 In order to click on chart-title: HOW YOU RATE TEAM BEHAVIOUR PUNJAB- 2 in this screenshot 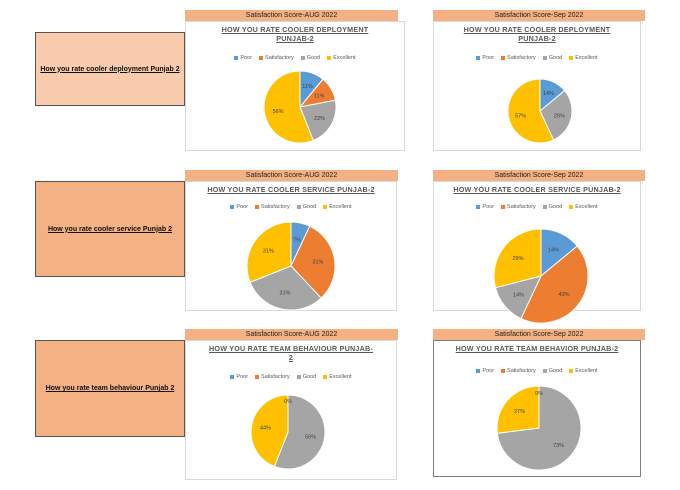, I will do `click(291, 353)`.